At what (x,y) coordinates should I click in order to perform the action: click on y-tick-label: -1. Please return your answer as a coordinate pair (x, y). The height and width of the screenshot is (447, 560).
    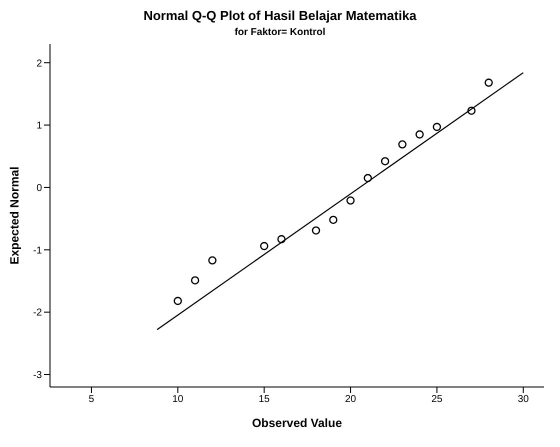
    Looking at the image, I should click on (37, 250).